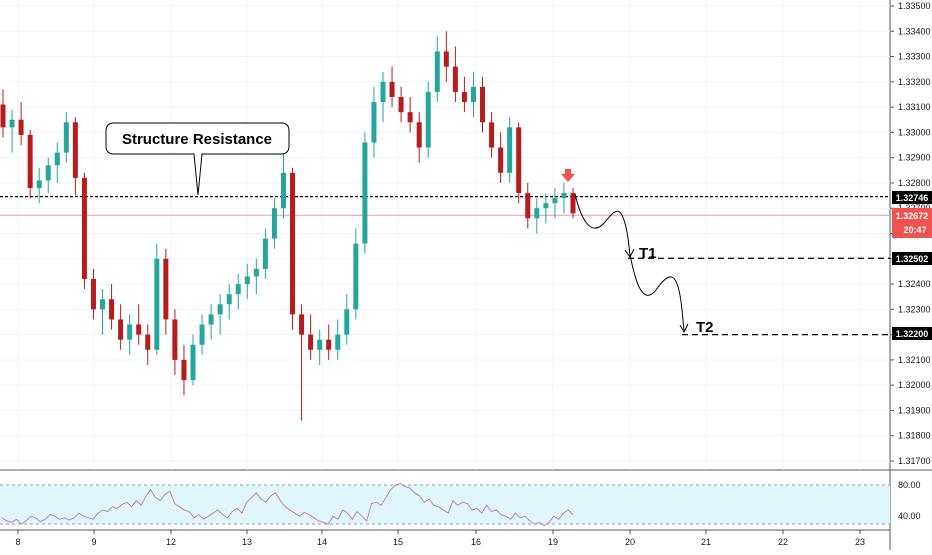 The height and width of the screenshot is (555, 932). Describe the element at coordinates (914, 132) in the screenshot. I see `price-tick-label: 1.33000` at that location.